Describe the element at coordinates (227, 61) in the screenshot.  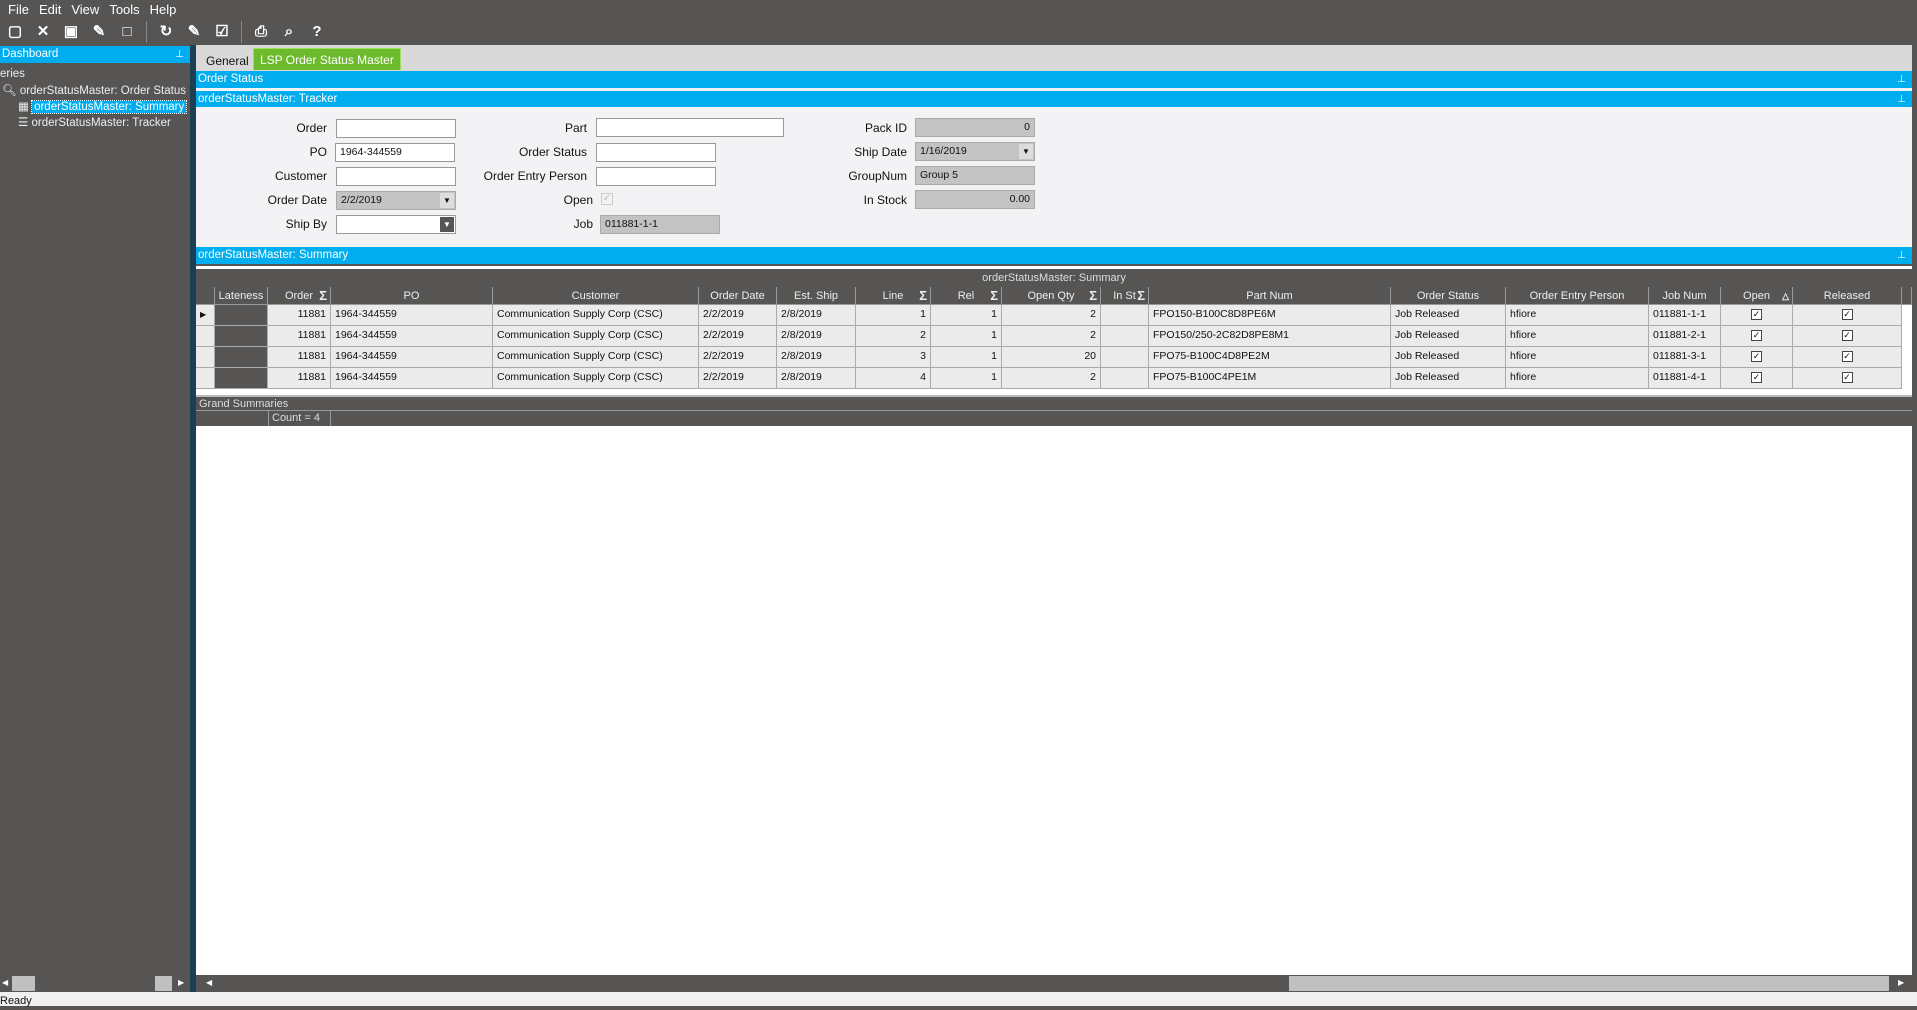
I see `tab-general: General` at that location.